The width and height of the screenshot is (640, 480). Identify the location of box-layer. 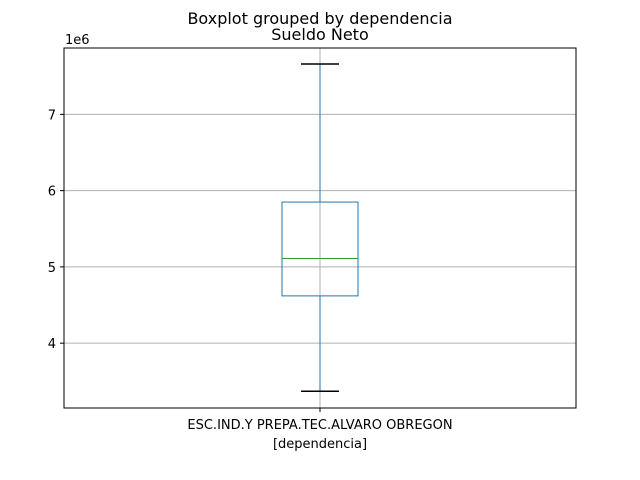
(320, 227).